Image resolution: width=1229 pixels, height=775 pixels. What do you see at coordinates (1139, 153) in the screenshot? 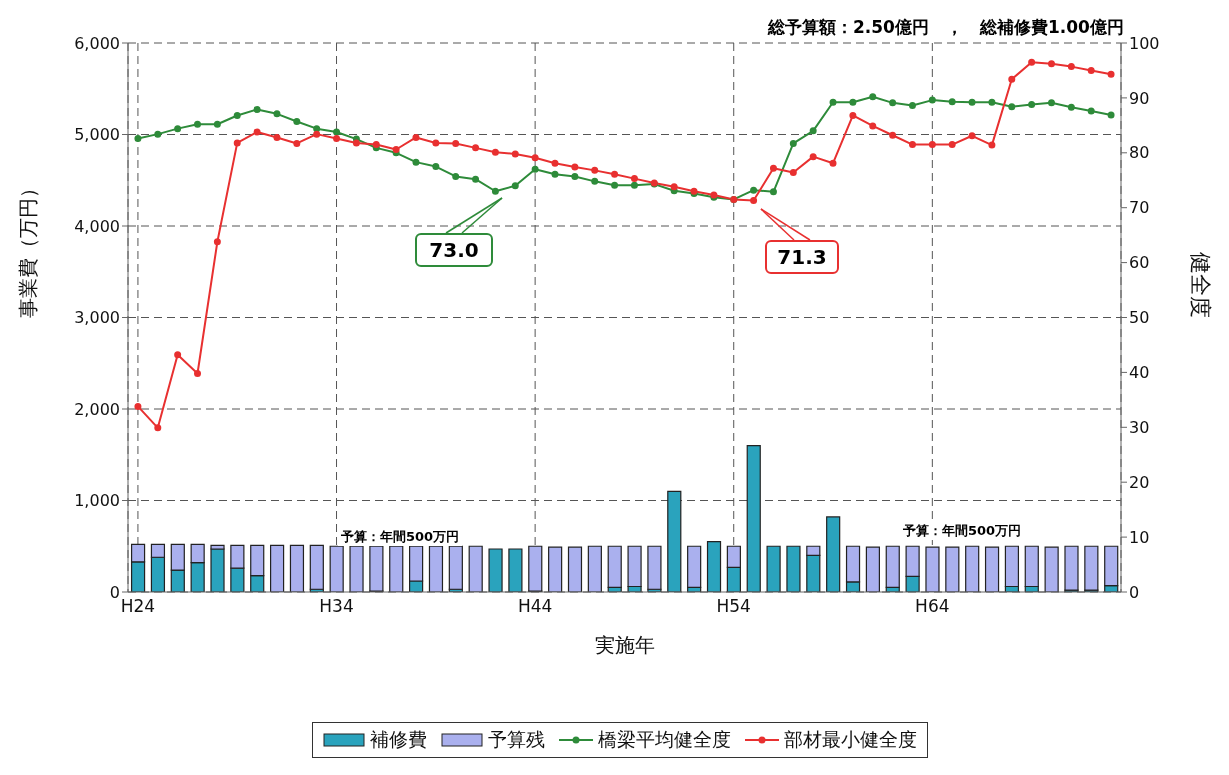
I see `y2-tick-label: 80` at bounding box center [1139, 153].